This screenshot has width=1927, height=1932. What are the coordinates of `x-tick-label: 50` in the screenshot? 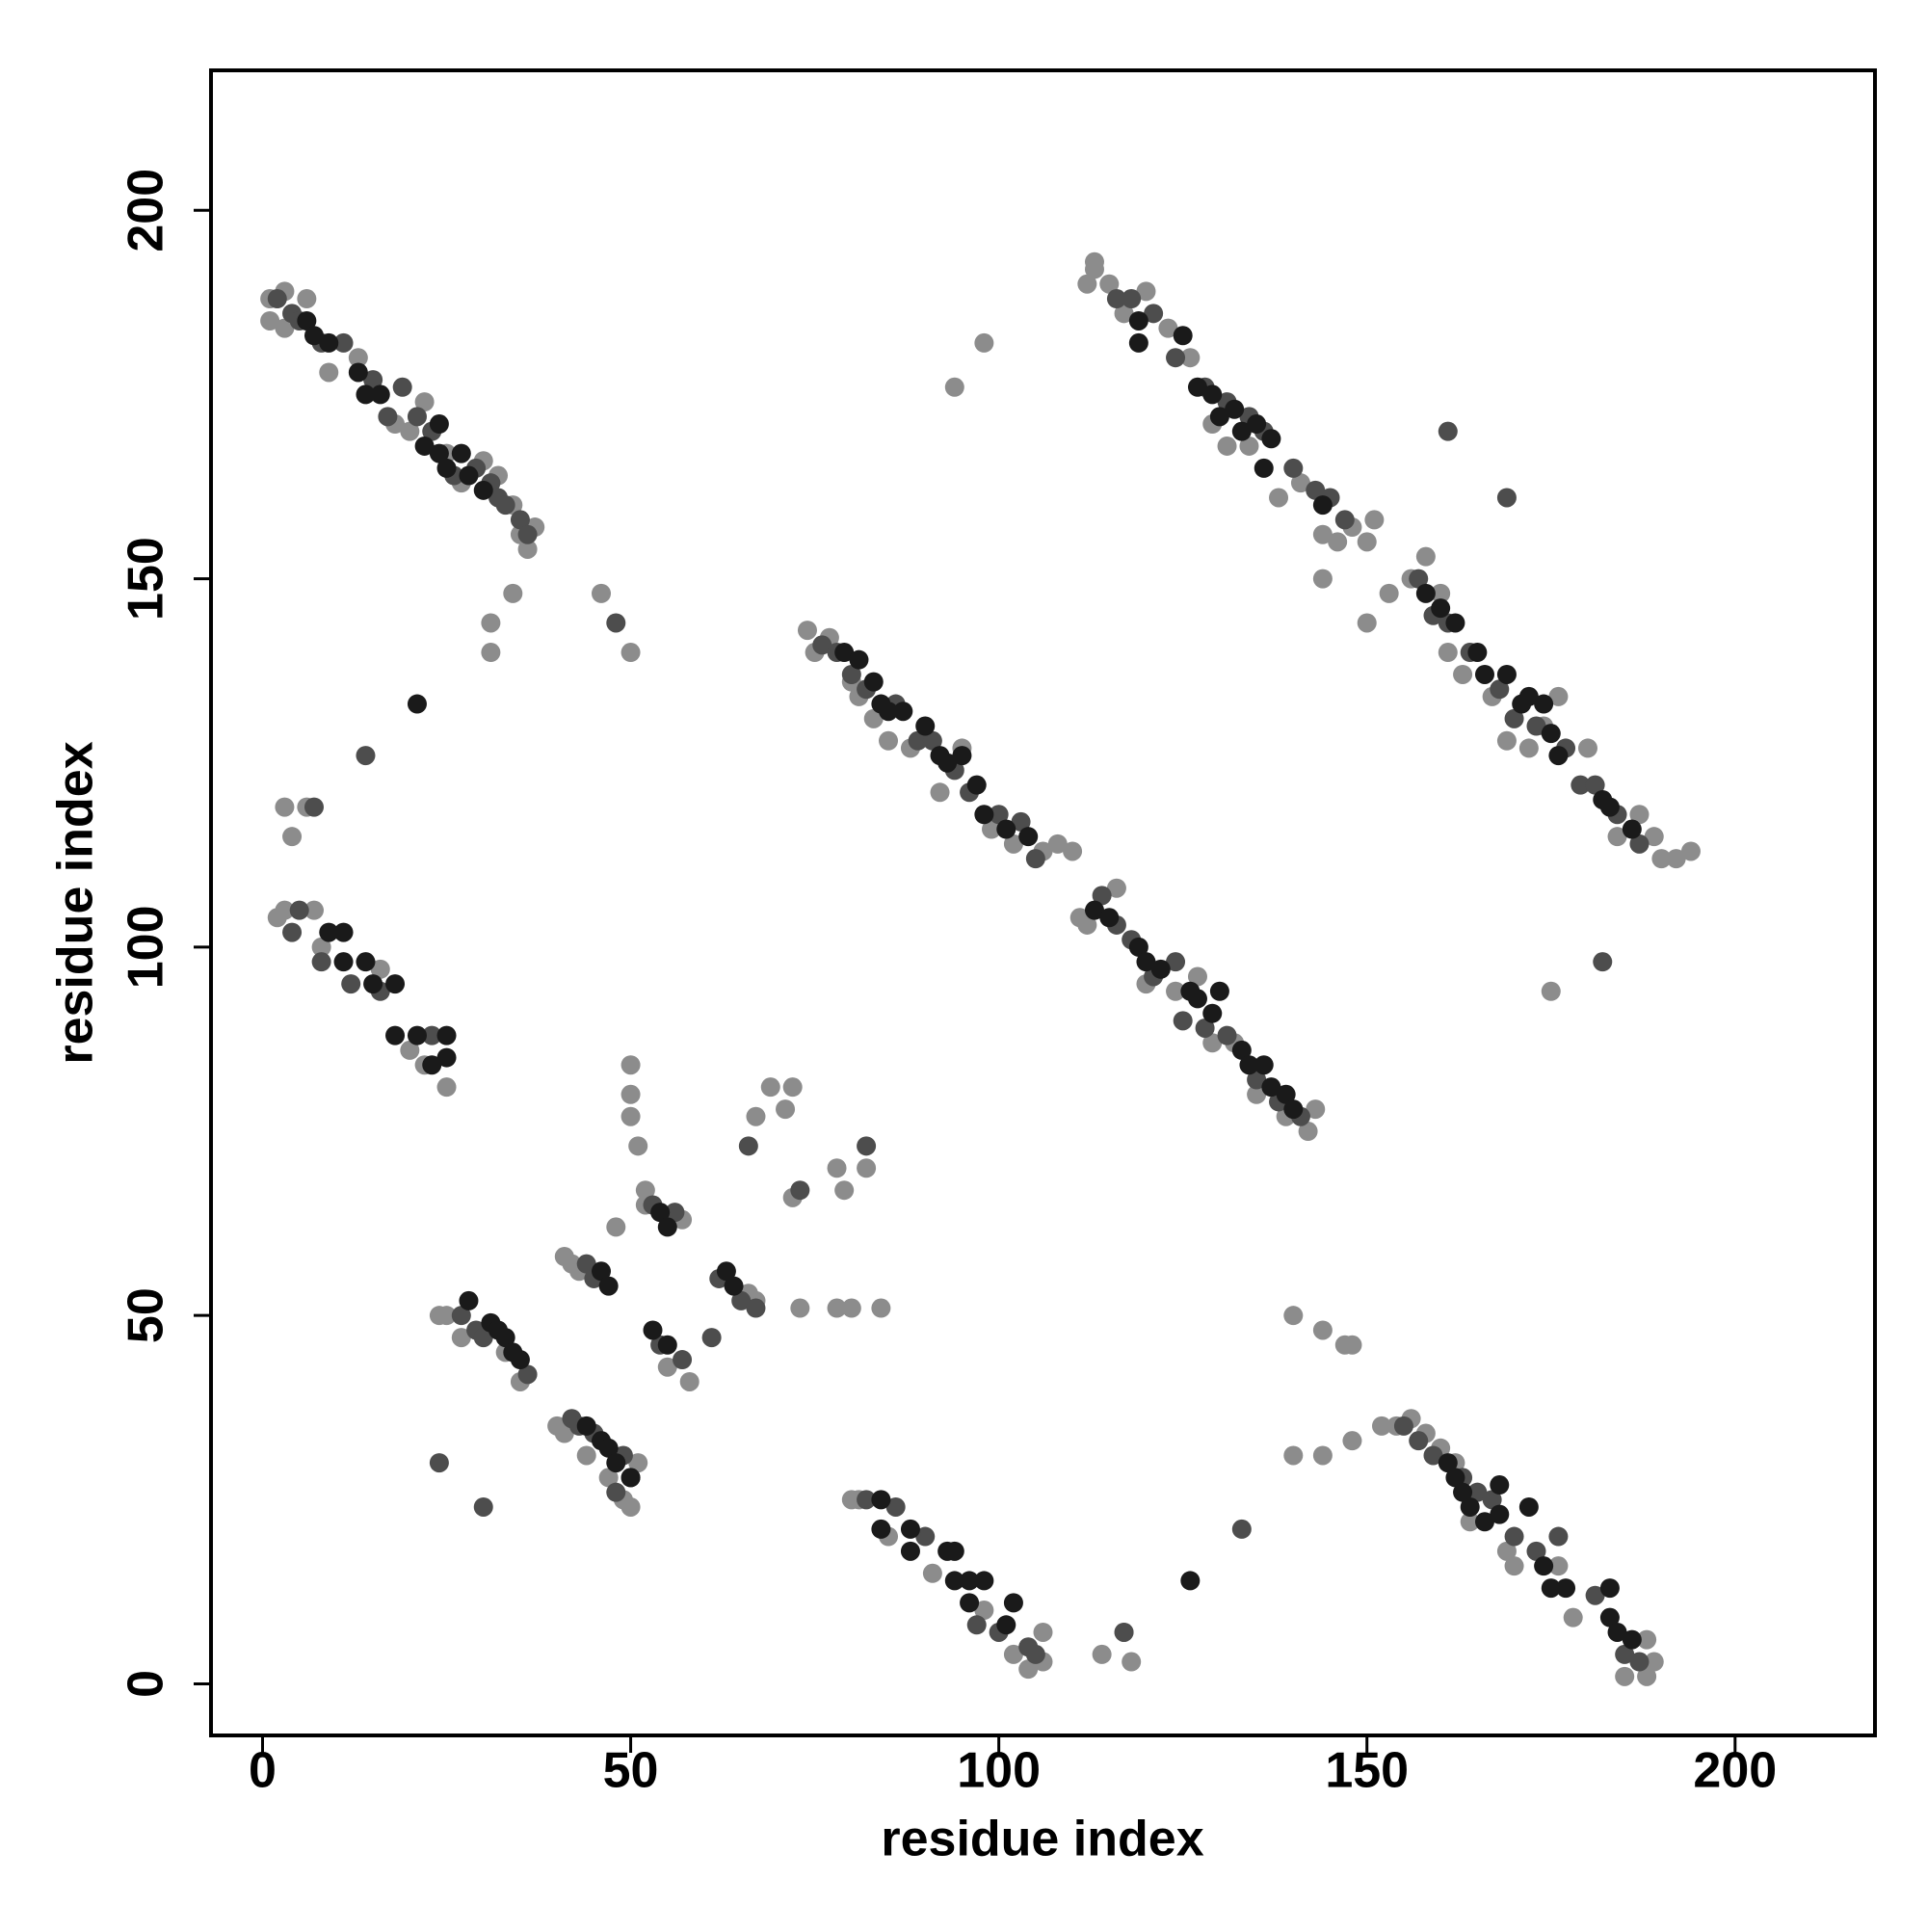 It's located at (631, 1771).